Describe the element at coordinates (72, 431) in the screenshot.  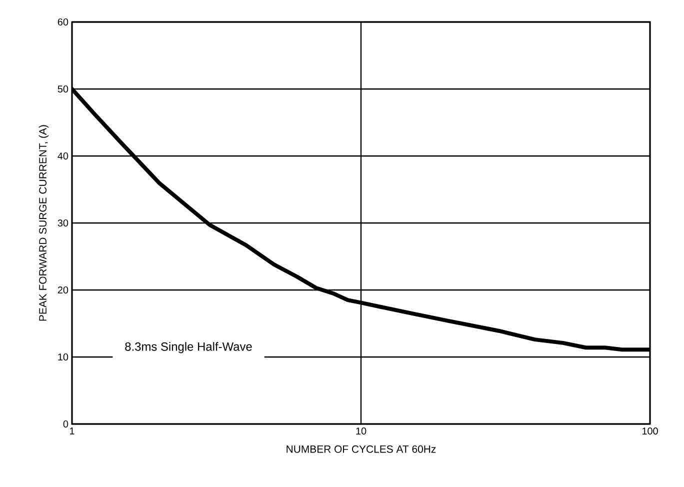
I see `x-tick-label: 1` at that location.